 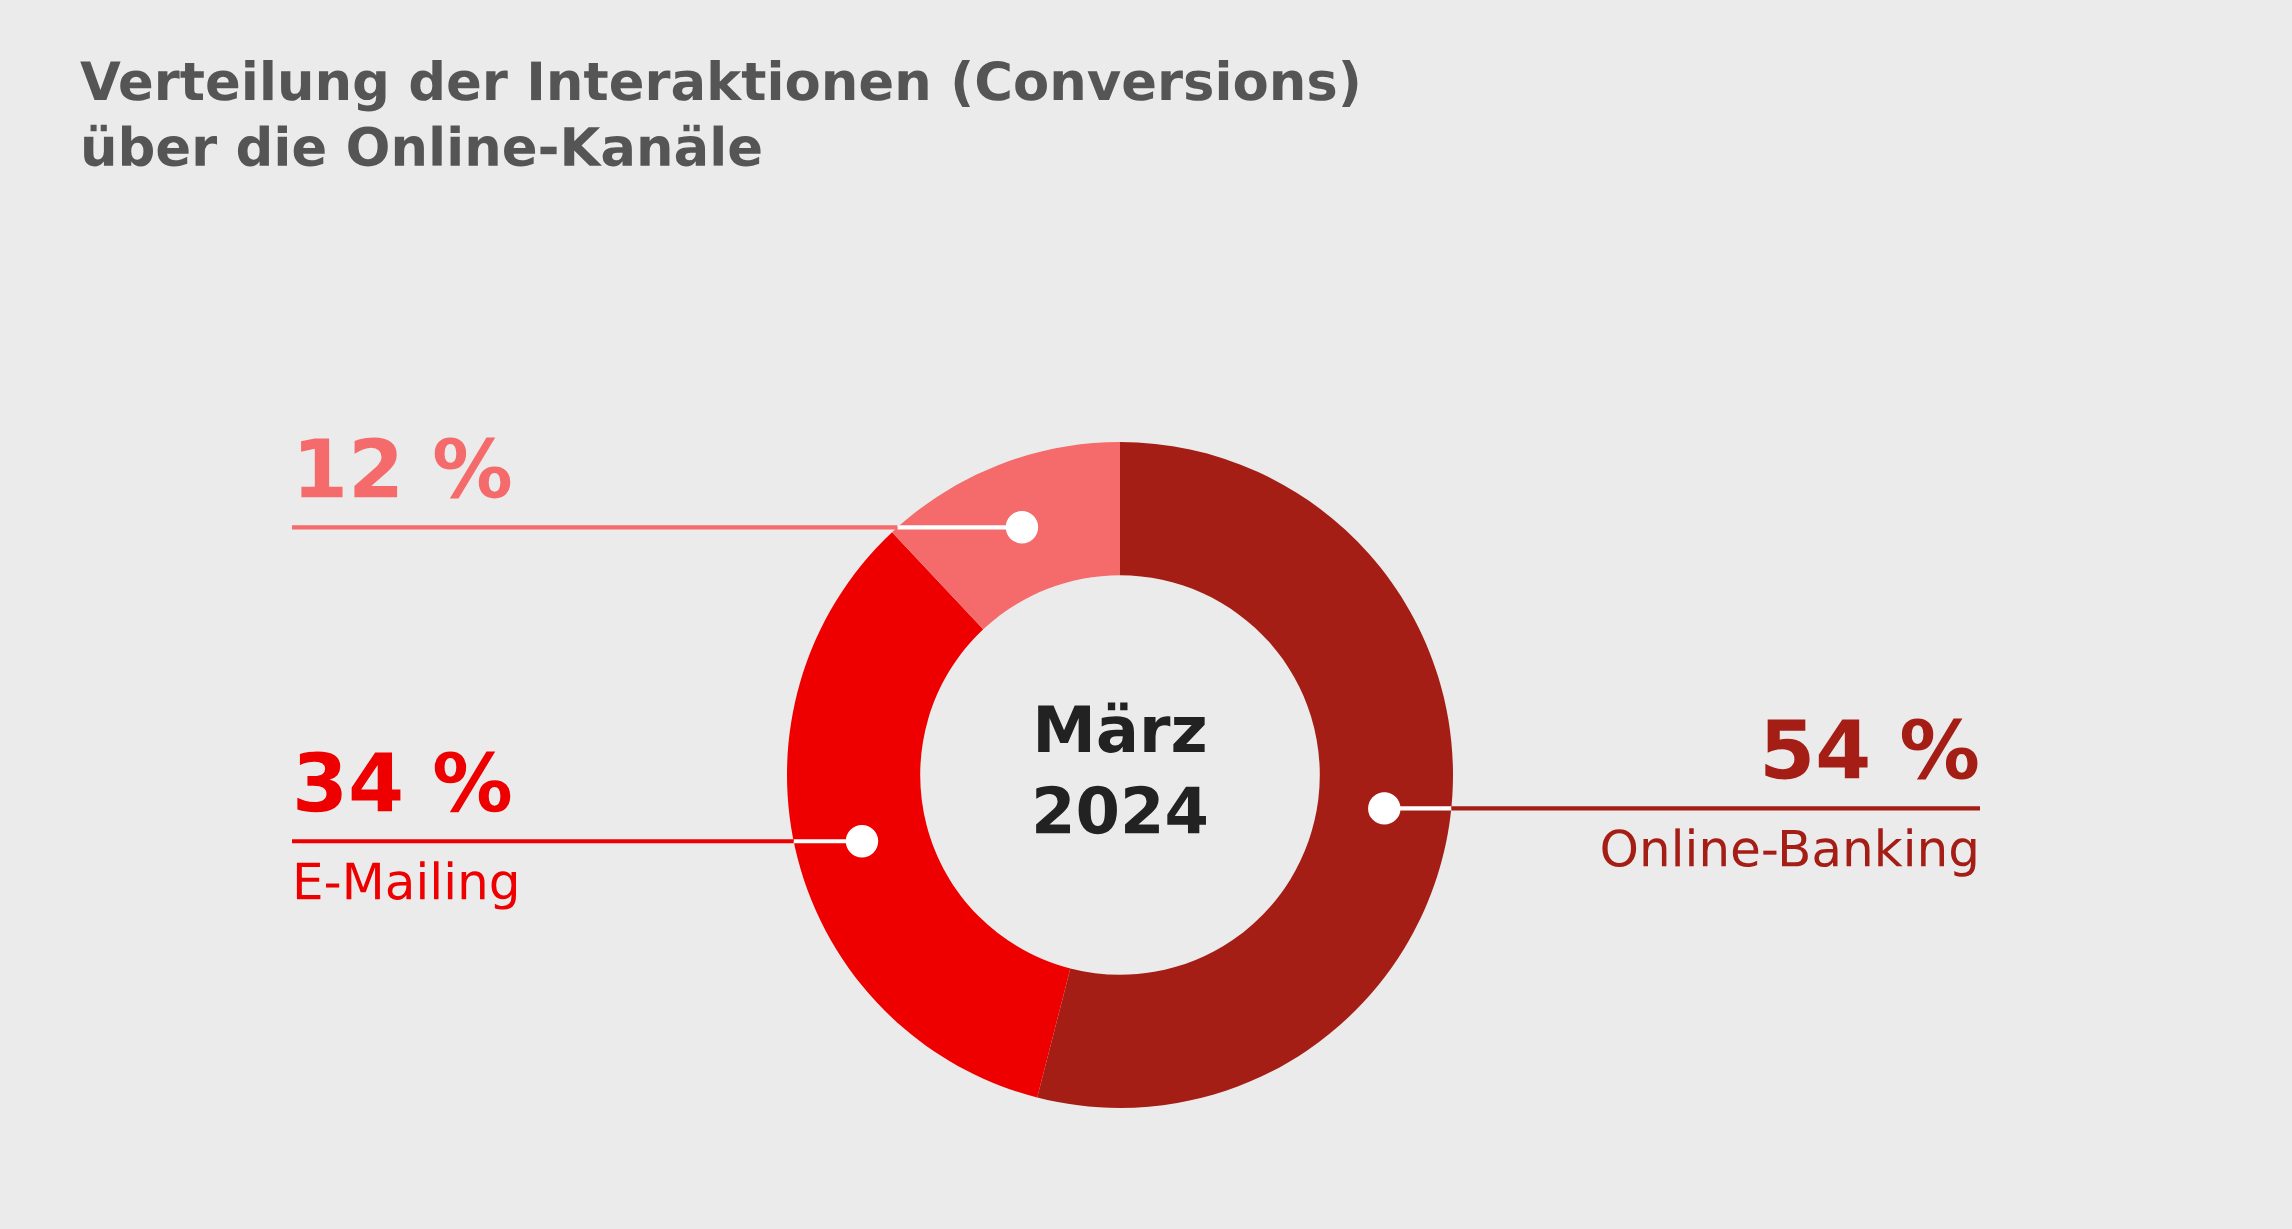 What do you see at coordinates (1789, 852) in the screenshot?
I see `slice-label: Online-Banking` at bounding box center [1789, 852].